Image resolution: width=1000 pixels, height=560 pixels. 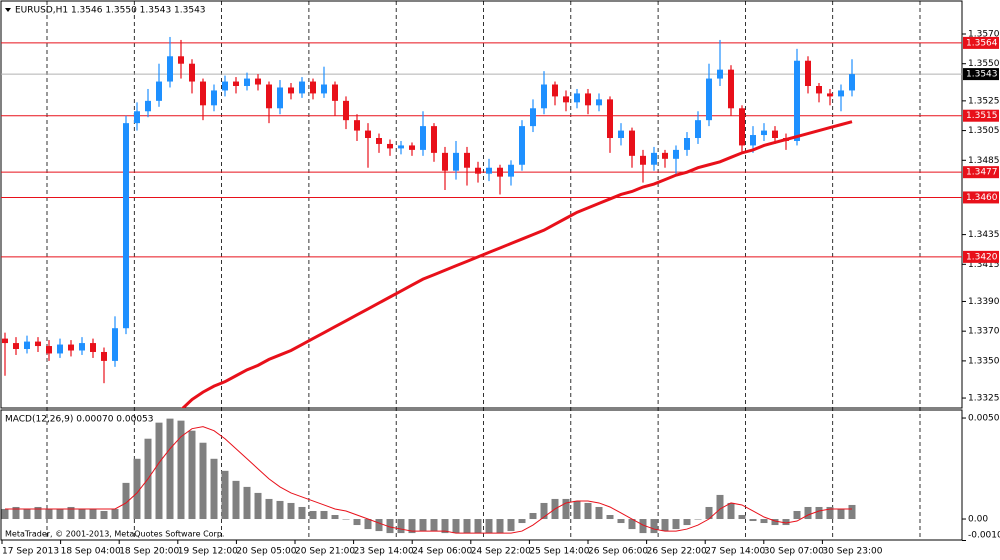 I want to click on level-label: 1.3420, so click(x=982, y=257).